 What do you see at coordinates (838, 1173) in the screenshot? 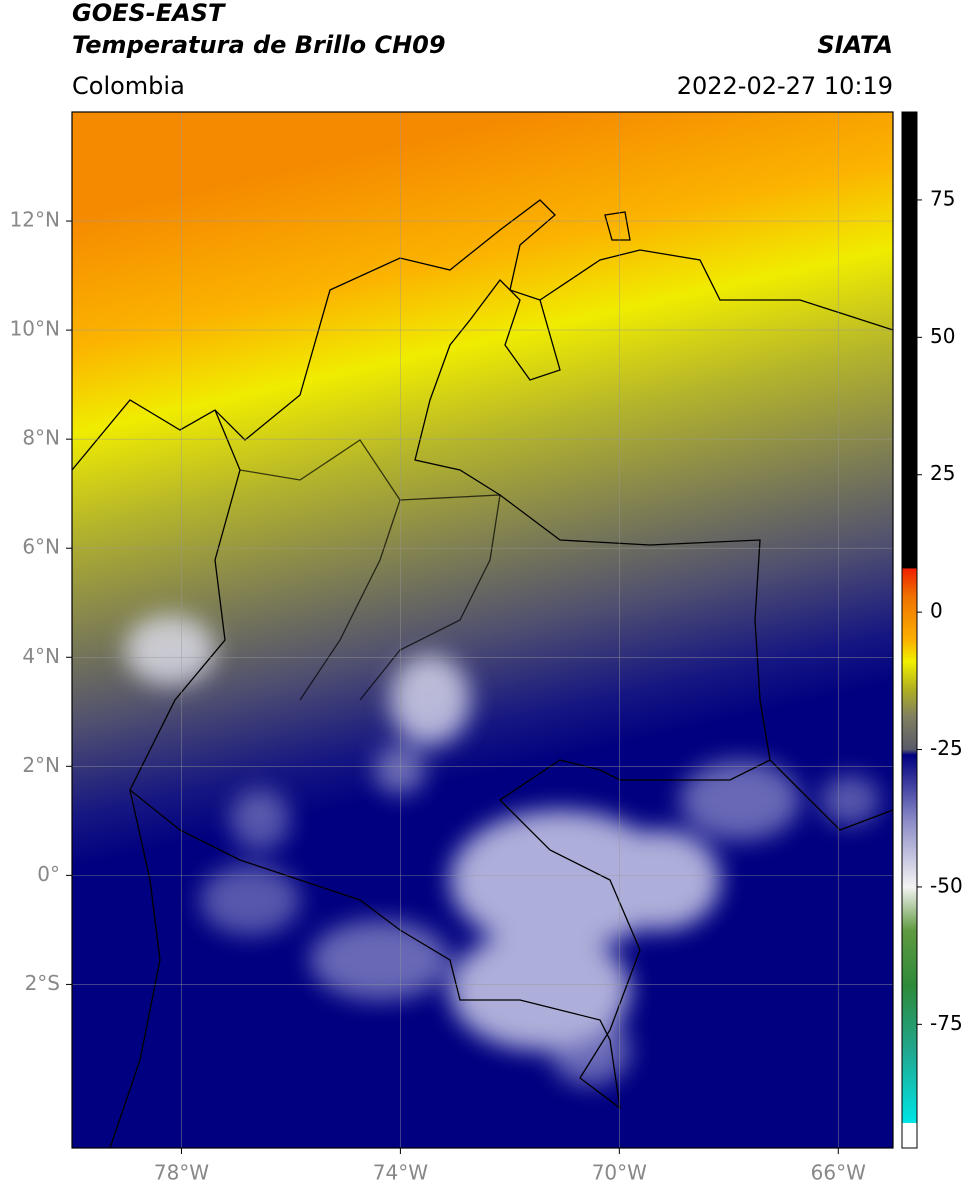
I see `x-tick-label: 66°W` at bounding box center [838, 1173].